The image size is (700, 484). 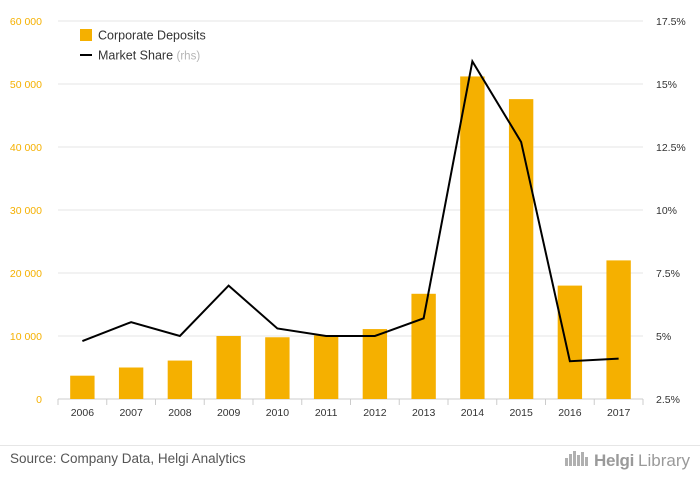 I want to click on bar-2017, so click(x=618, y=329).